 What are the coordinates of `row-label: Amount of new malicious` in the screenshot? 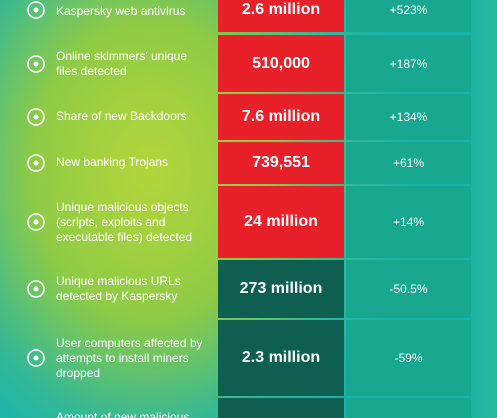 It's located at (123, 414).